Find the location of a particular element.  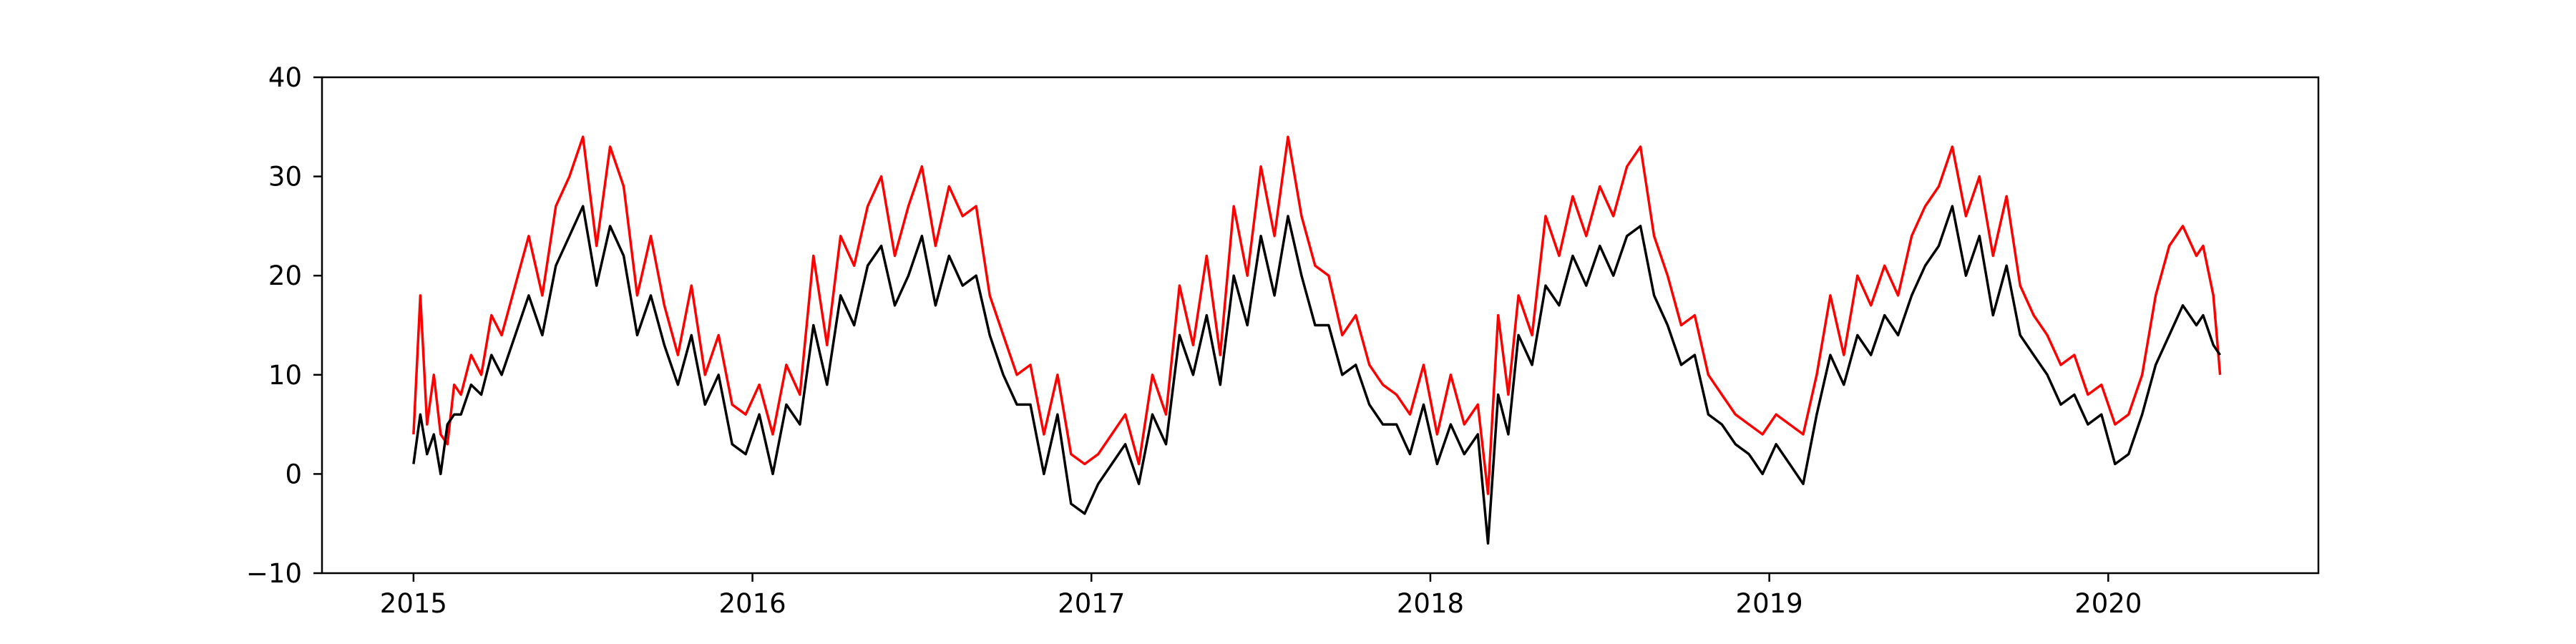

y-tick-label: 0 is located at coordinates (293, 474).